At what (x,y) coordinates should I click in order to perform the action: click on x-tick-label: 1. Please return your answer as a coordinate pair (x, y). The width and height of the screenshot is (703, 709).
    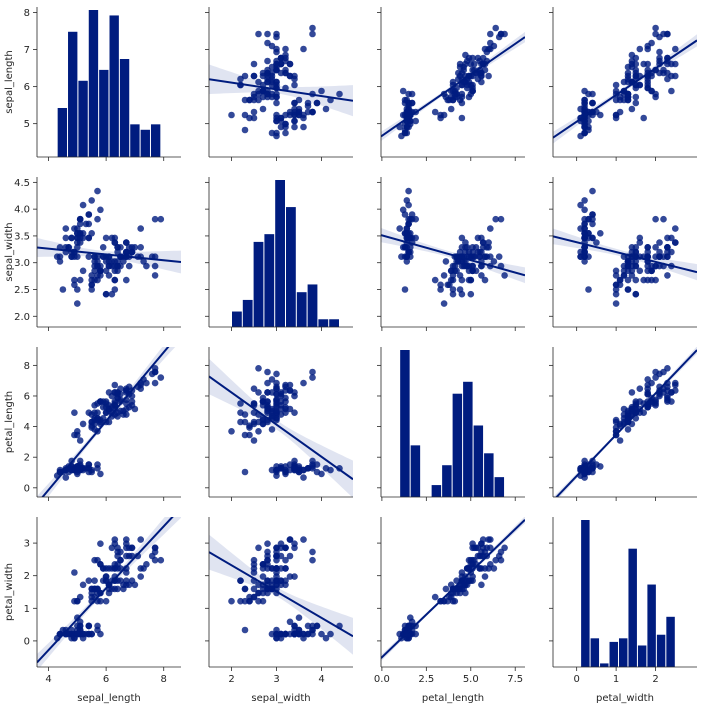
    Looking at the image, I should click on (616, 679).